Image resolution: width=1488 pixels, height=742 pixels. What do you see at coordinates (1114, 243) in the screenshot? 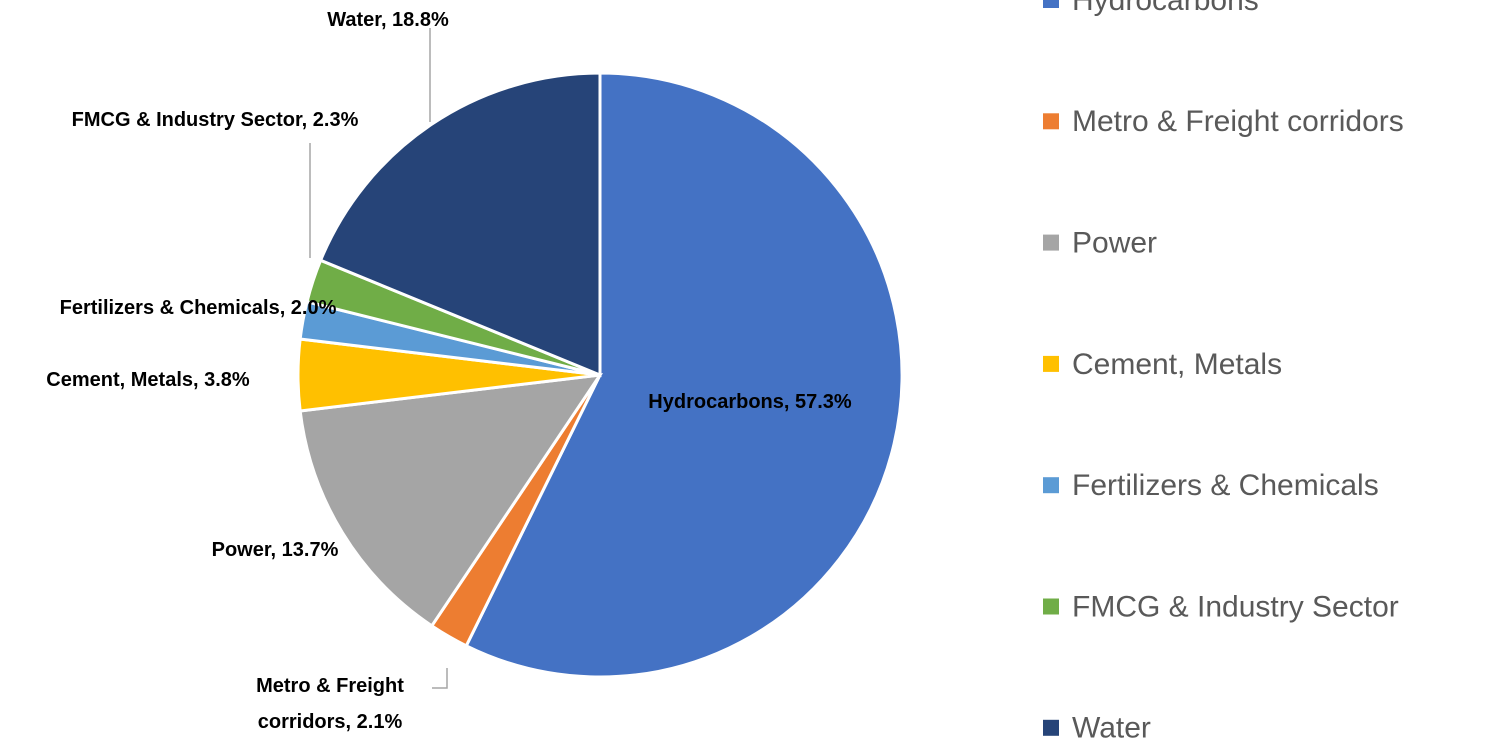
I see `legend-label: Power` at bounding box center [1114, 243].